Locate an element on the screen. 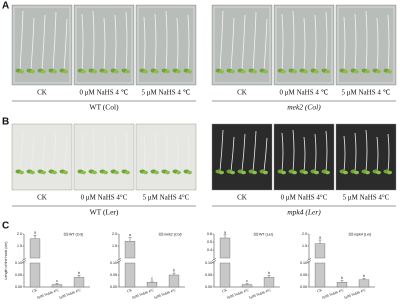 This screenshot has height=308, width=400. significance-letter: b is located at coordinates (174, 271).